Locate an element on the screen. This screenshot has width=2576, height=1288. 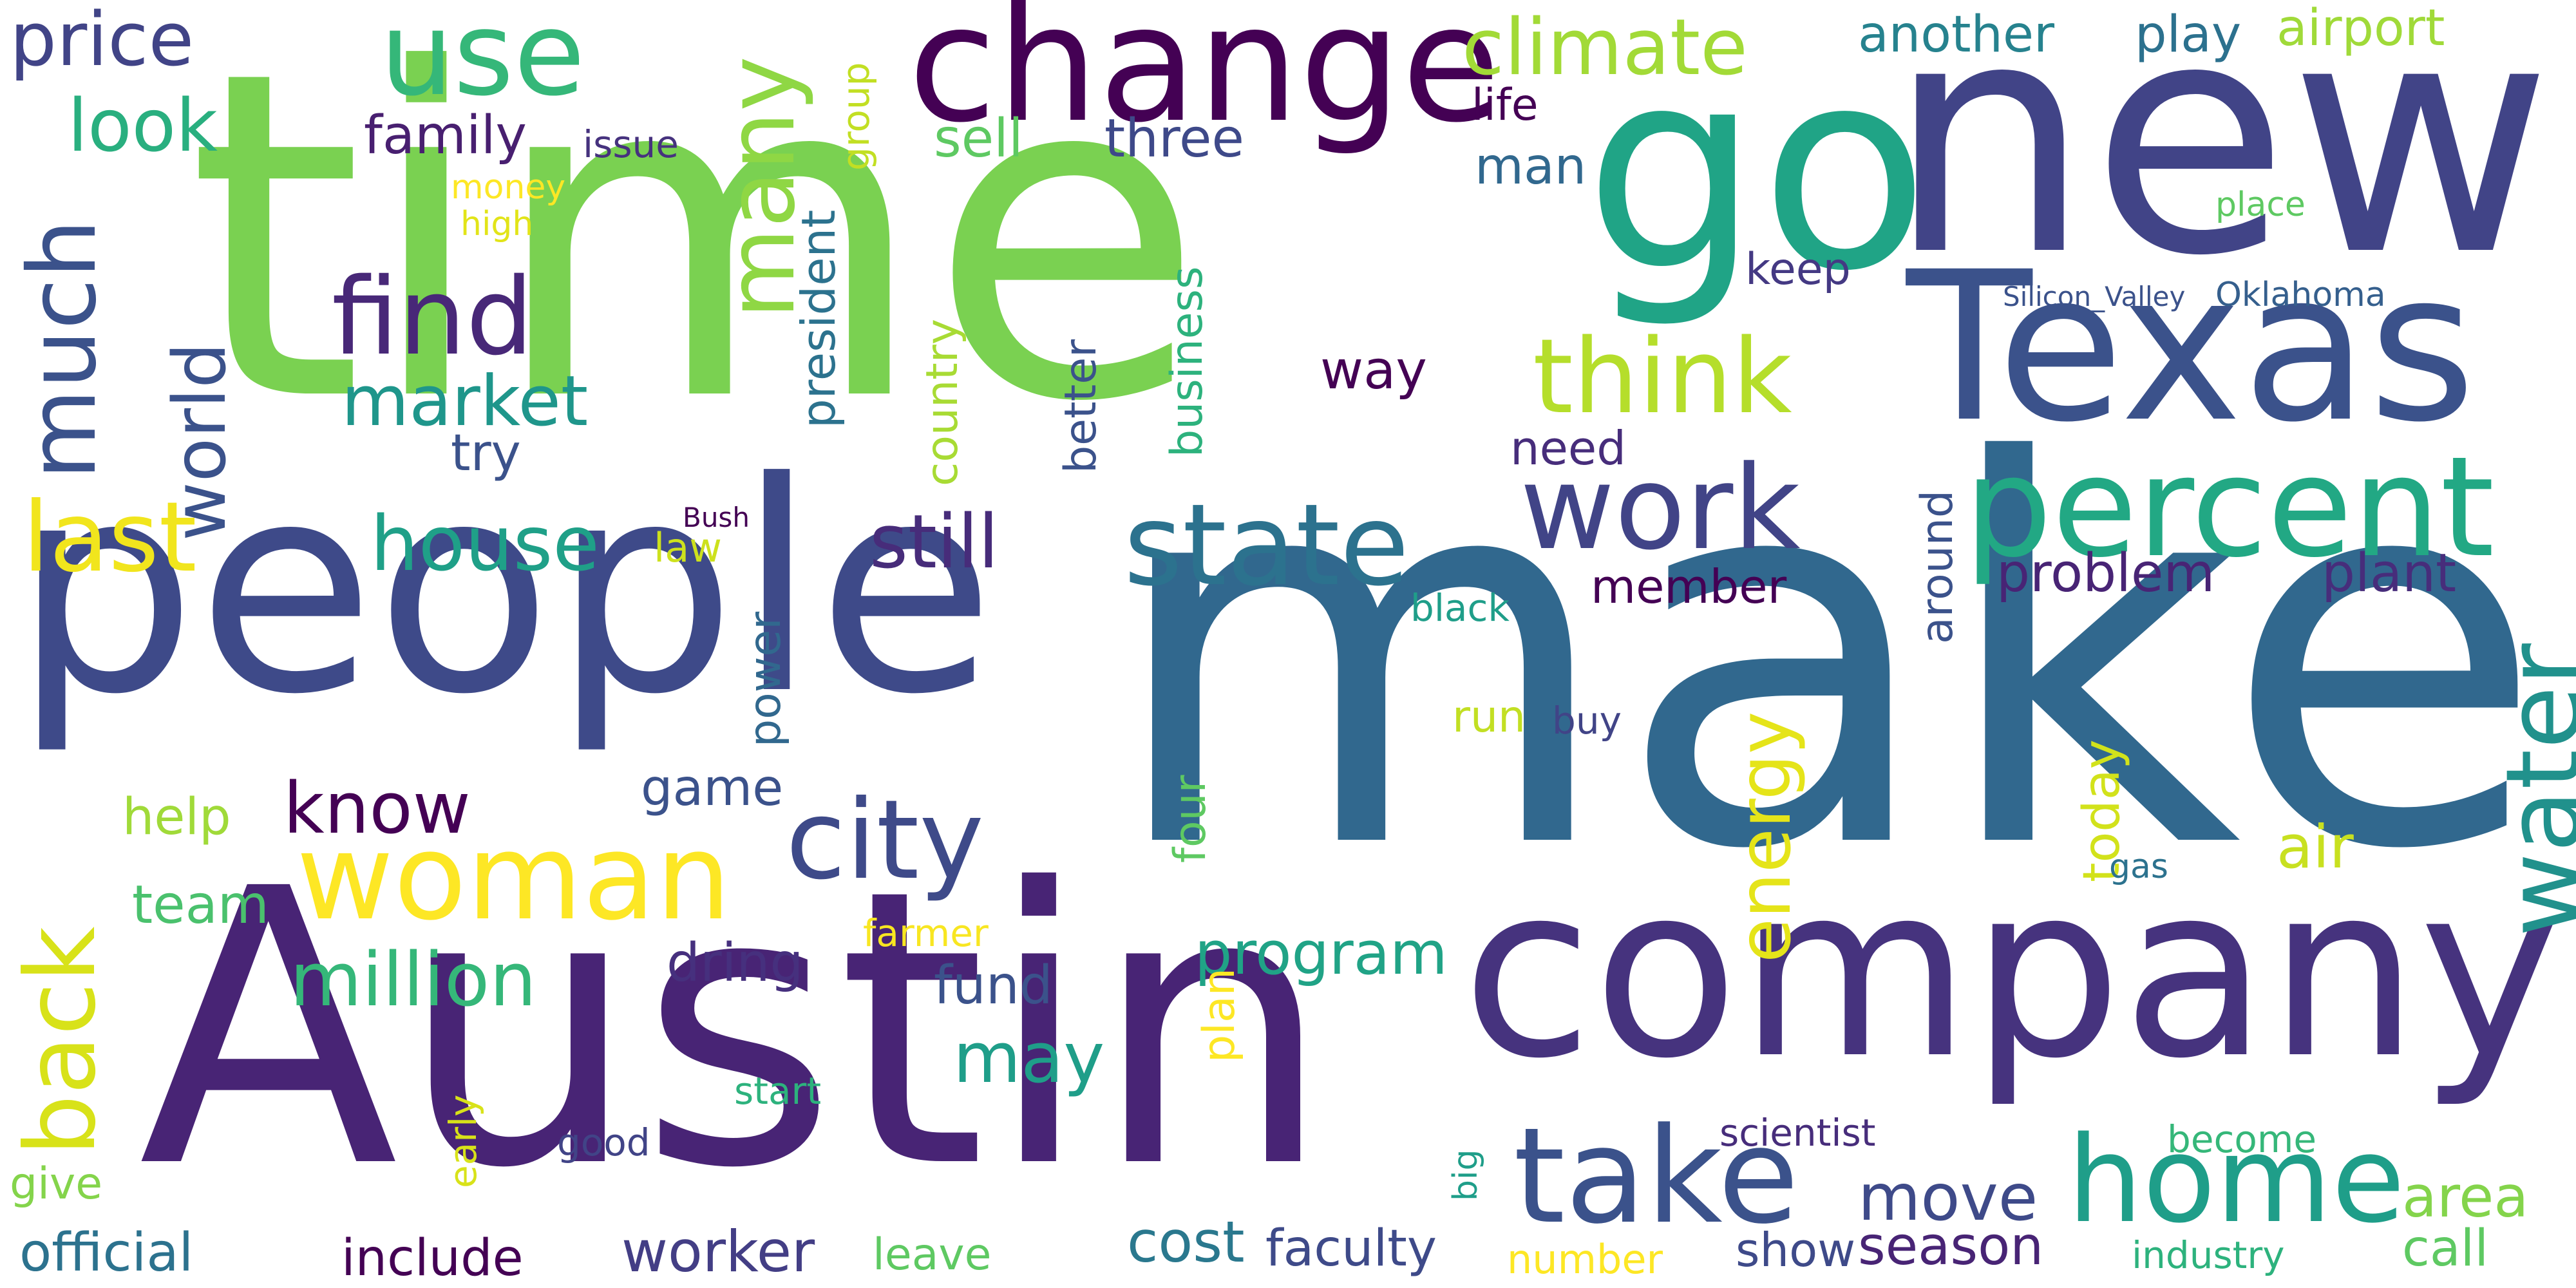
word-may: may is located at coordinates (1029, 1059).